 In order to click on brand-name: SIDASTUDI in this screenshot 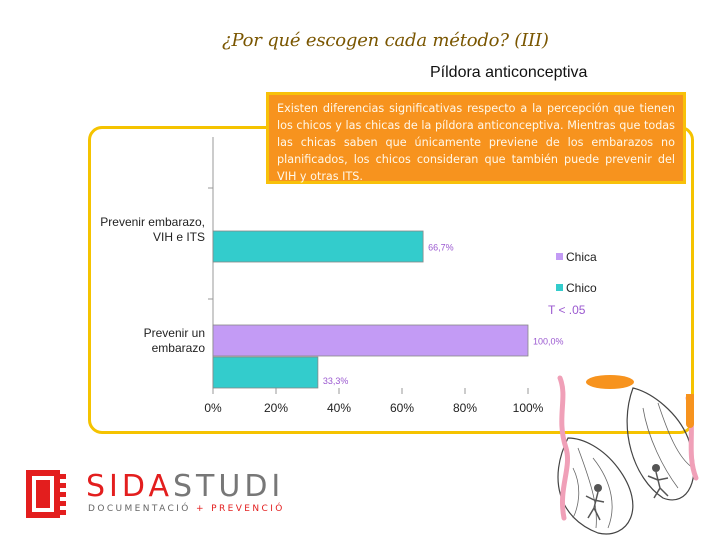, I will do `click(185, 487)`.